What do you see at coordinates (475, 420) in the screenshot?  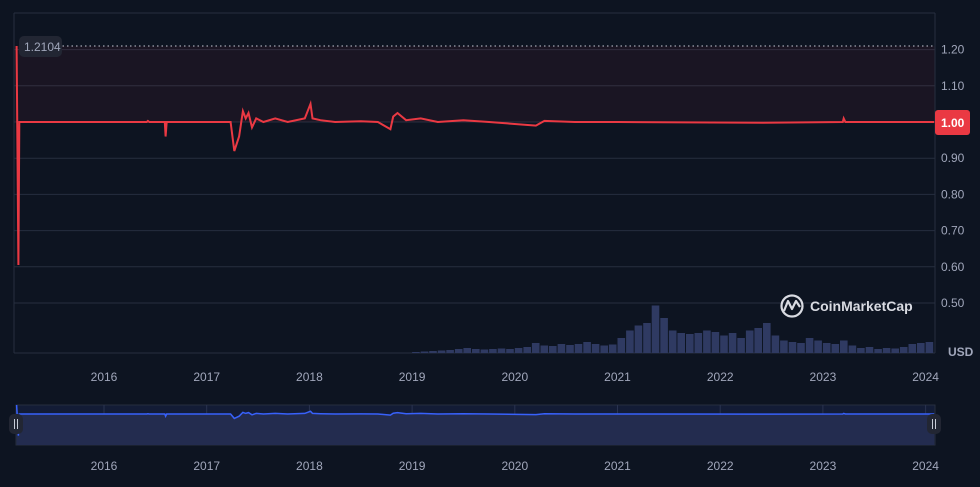 I see `navigator-line` at bounding box center [475, 420].